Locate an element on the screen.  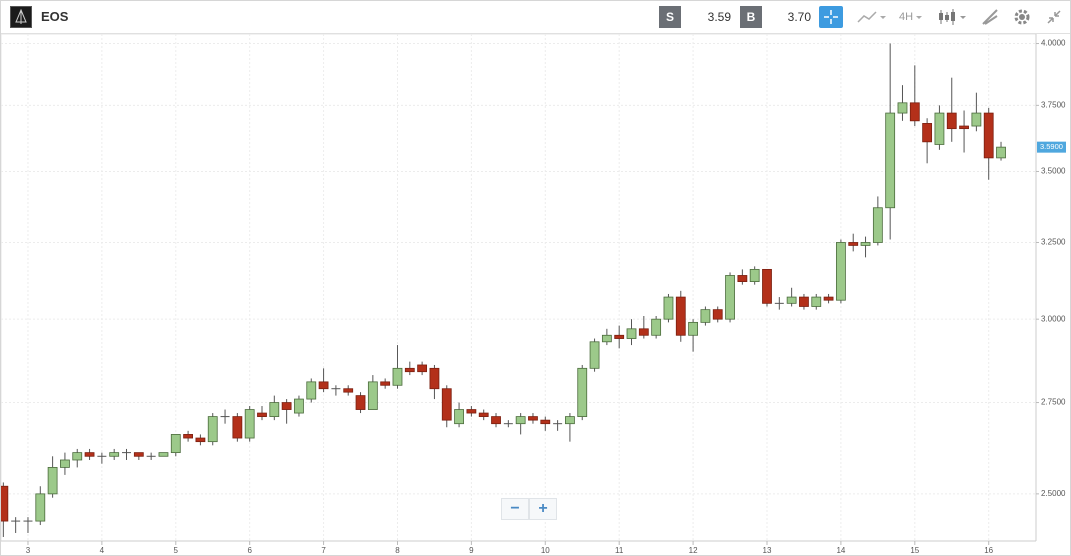
y-tick-label: 3.7500 is located at coordinates (1053, 104).